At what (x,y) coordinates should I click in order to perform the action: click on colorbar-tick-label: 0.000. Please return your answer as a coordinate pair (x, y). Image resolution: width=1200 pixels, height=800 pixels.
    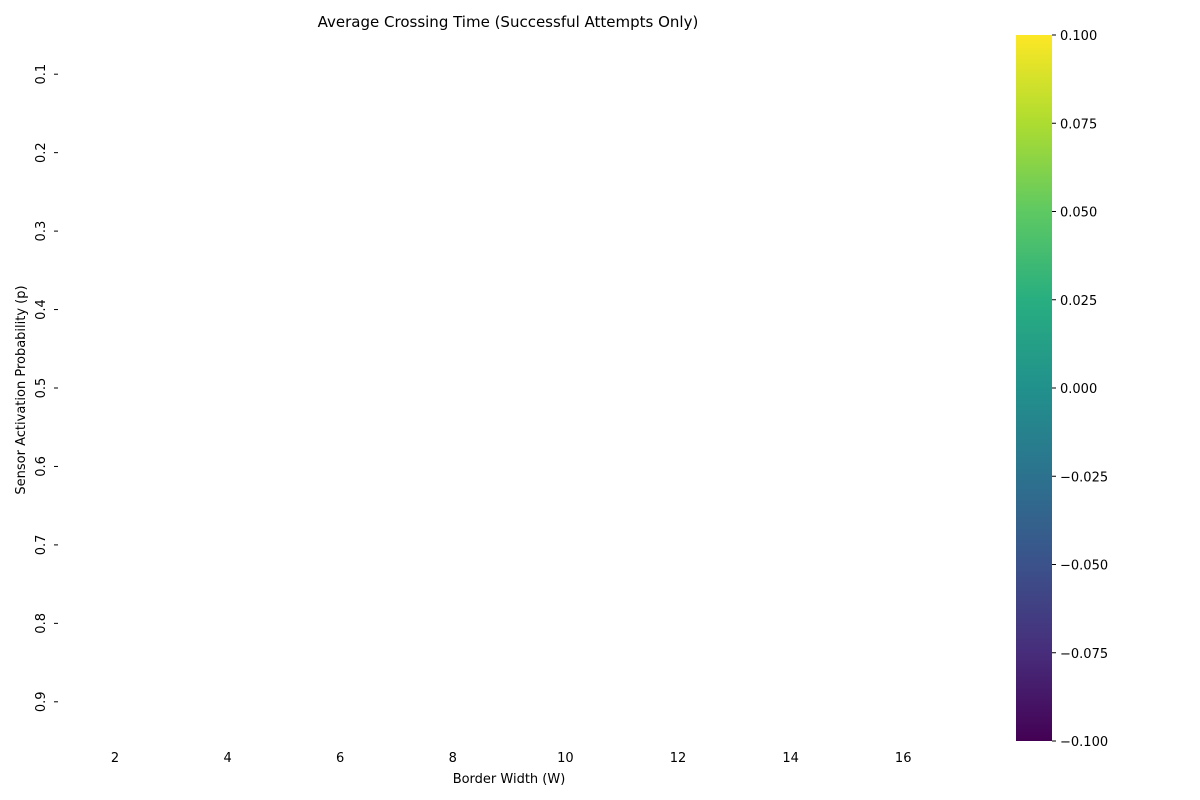
    Looking at the image, I should click on (1078, 389).